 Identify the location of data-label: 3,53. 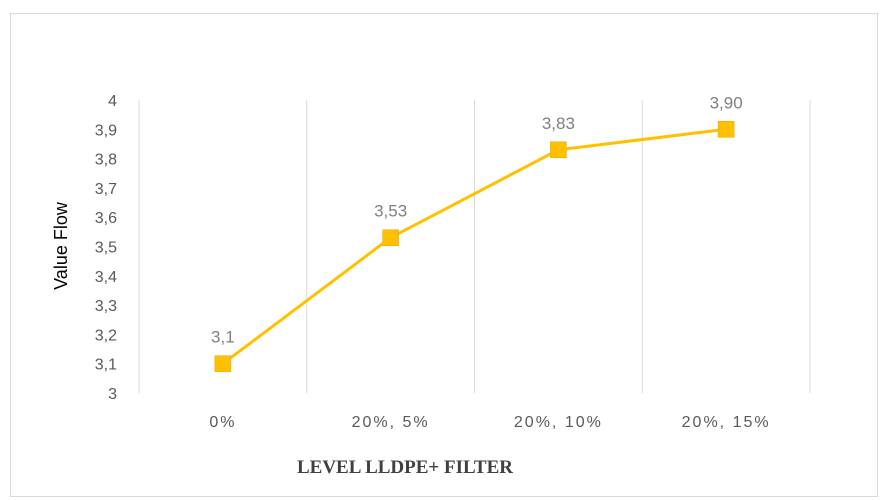
(390, 211).